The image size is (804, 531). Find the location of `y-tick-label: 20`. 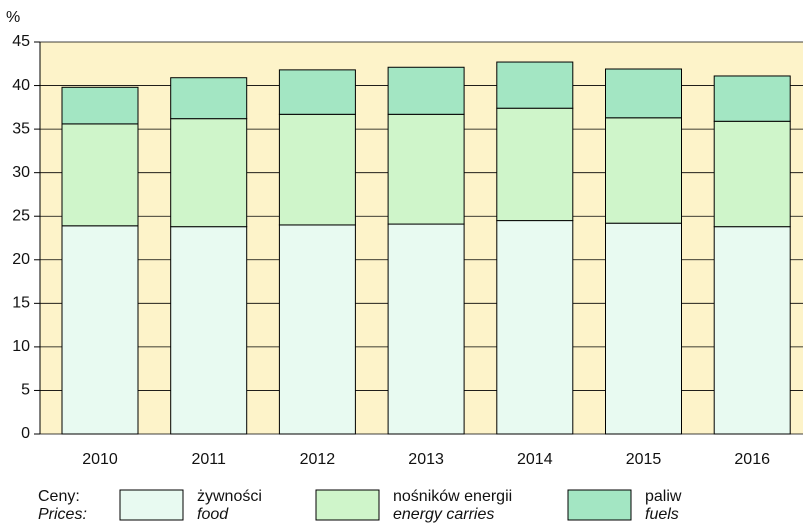

y-tick-label: 20 is located at coordinates (21, 259).